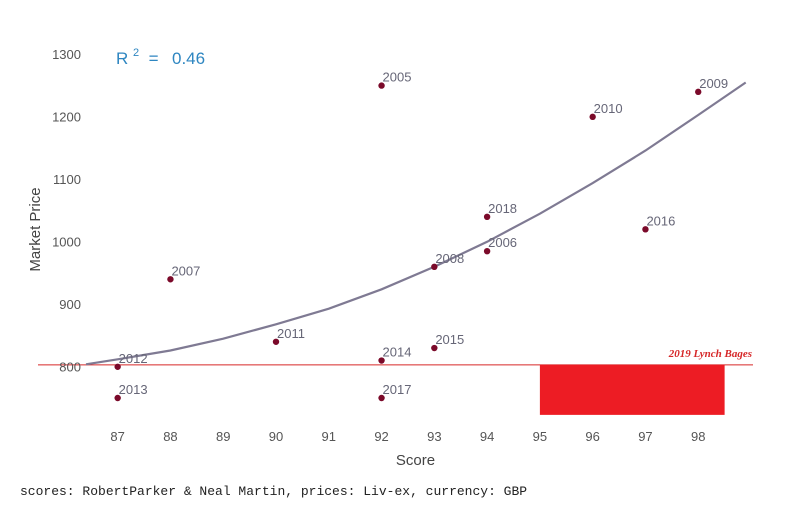  Describe the element at coordinates (170, 436) in the screenshot. I see `x-tick-label: 88` at that location.